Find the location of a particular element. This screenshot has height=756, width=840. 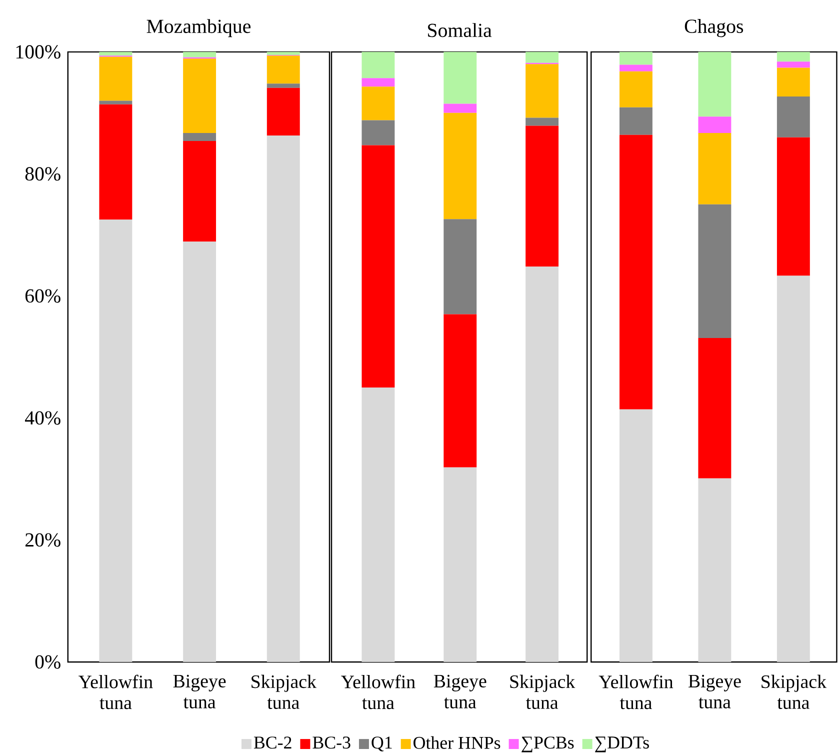

legend-label: Other HNPs is located at coordinates (457, 743).